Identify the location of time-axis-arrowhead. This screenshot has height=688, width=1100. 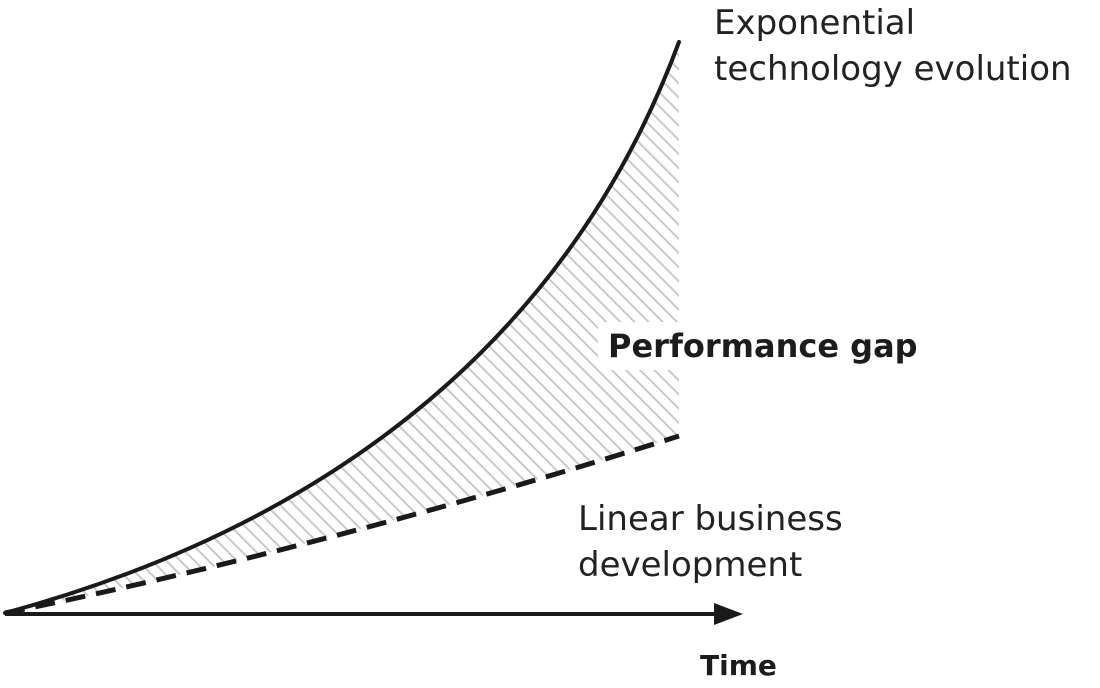
(728, 614).